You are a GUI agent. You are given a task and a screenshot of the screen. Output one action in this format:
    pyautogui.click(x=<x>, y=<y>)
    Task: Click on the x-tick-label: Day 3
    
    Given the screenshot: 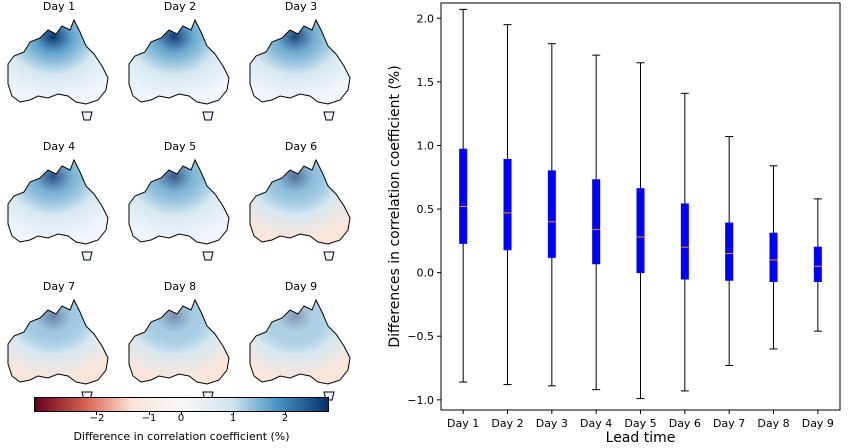 What is the action you would take?
    pyautogui.click(x=552, y=423)
    